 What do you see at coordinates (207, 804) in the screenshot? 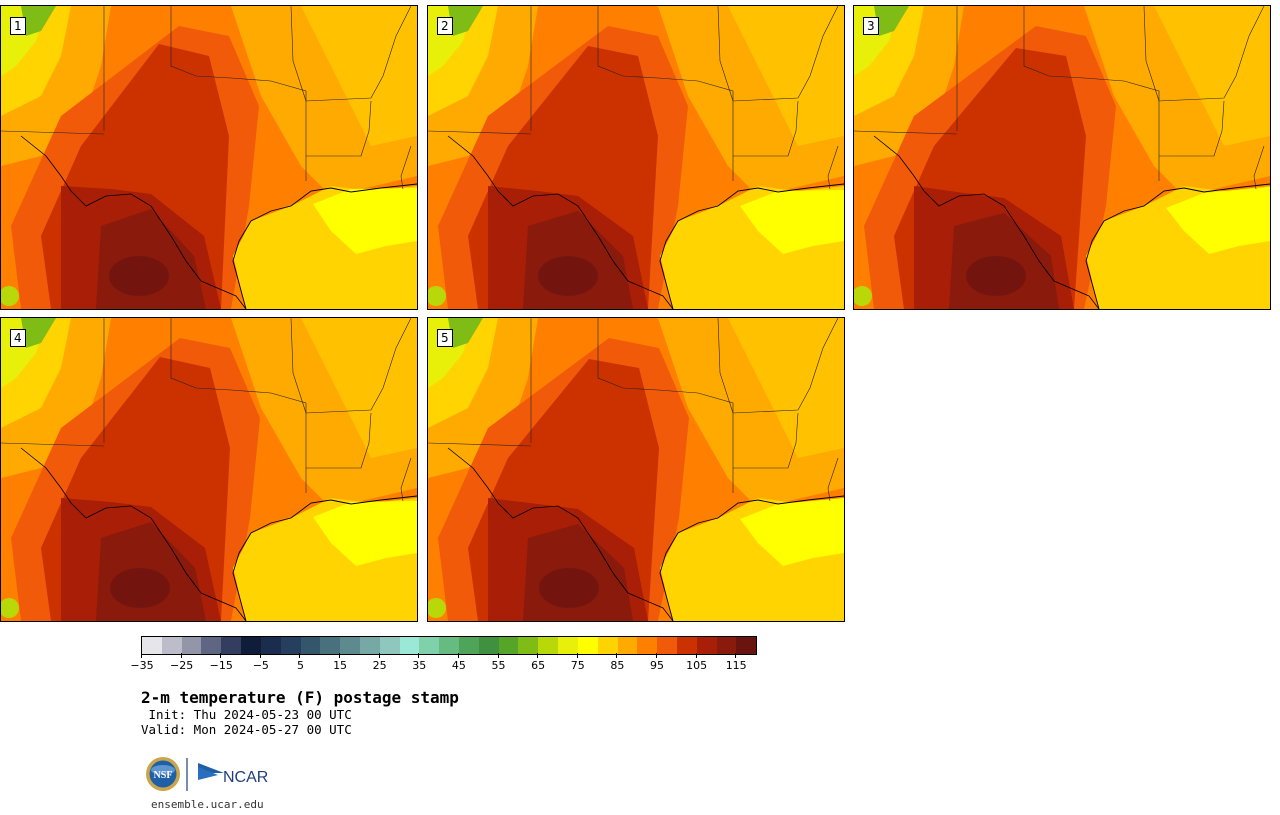
I see `website-url: ensemble.ucar.edu` at bounding box center [207, 804].